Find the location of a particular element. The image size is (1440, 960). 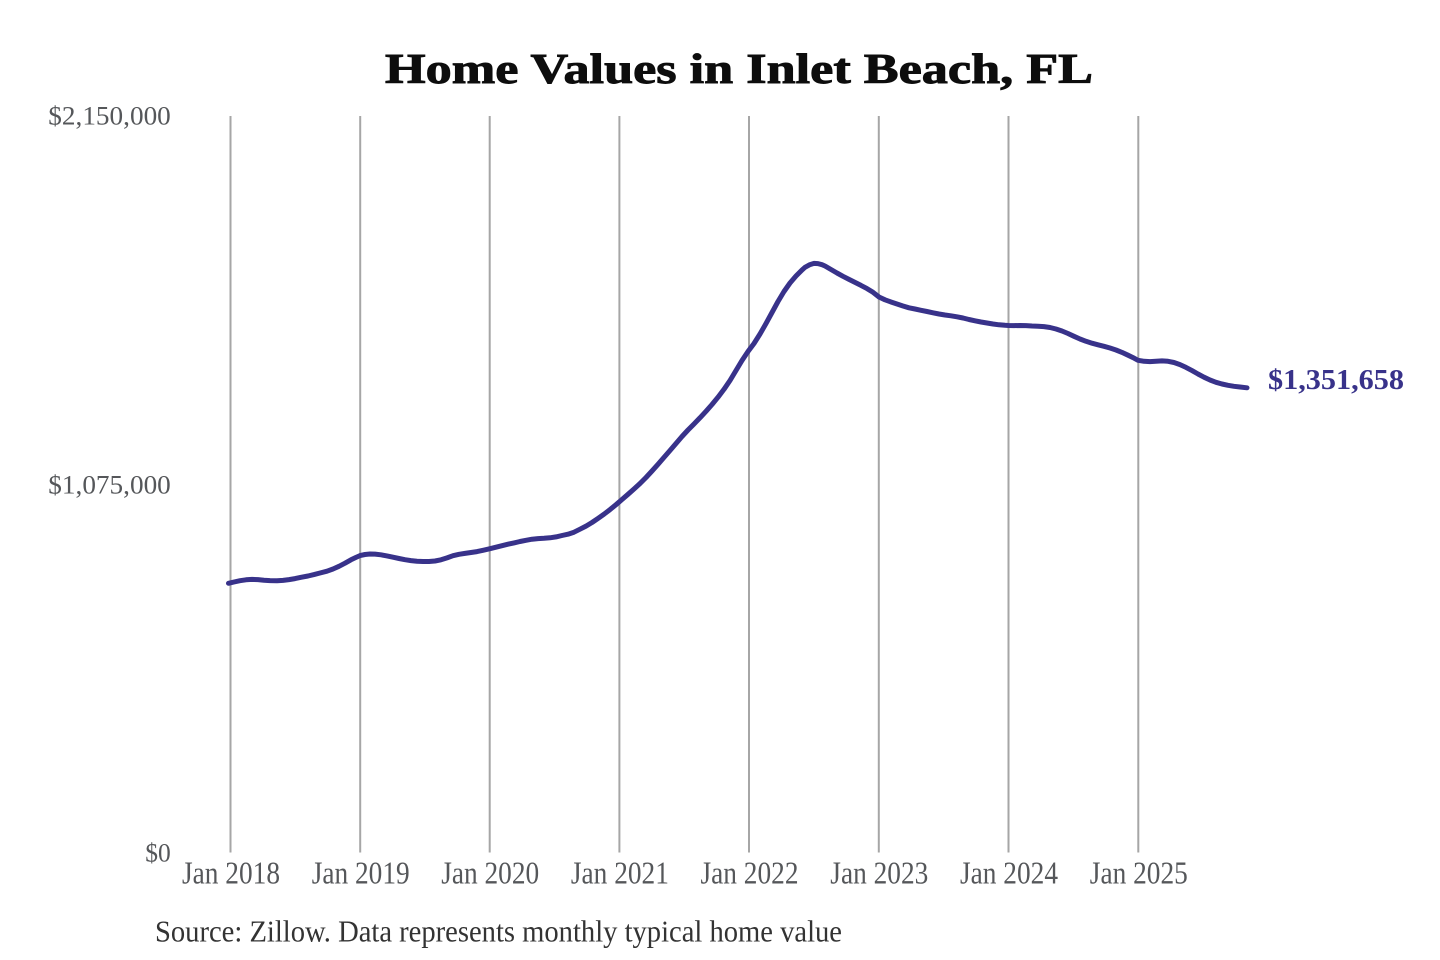

svg-text: Jan 2018 is located at coordinates (231, 873).